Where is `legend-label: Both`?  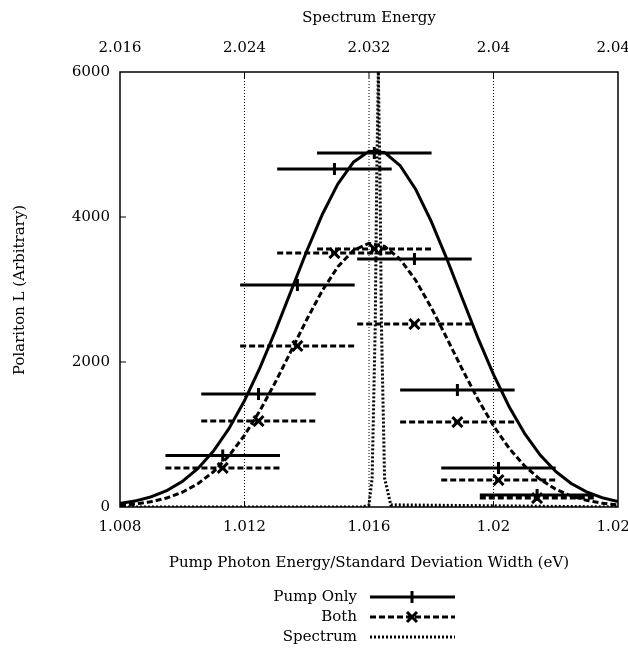 legend-label: Both is located at coordinates (339, 616).